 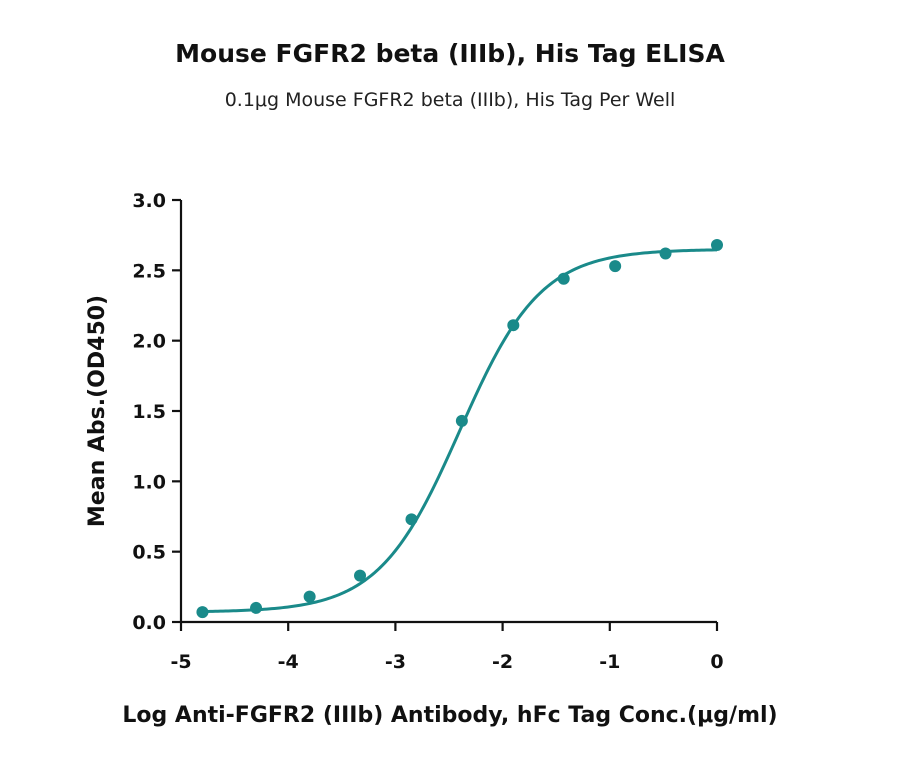 What do you see at coordinates (716, 662) in the screenshot?
I see `x-tick-label: 0` at bounding box center [716, 662].